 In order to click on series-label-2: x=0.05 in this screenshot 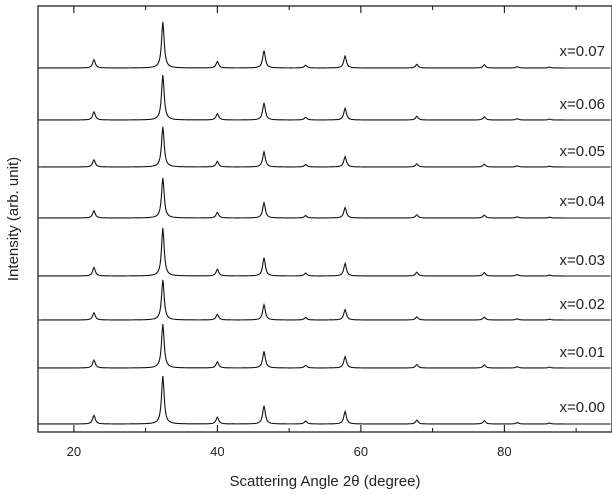, I will do `click(582, 151)`.